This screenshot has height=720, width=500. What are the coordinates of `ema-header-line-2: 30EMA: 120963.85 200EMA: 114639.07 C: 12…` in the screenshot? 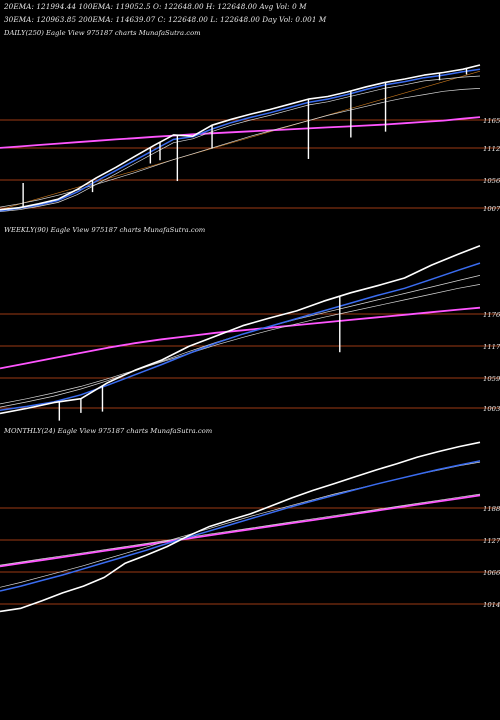 It's located at (165, 19).